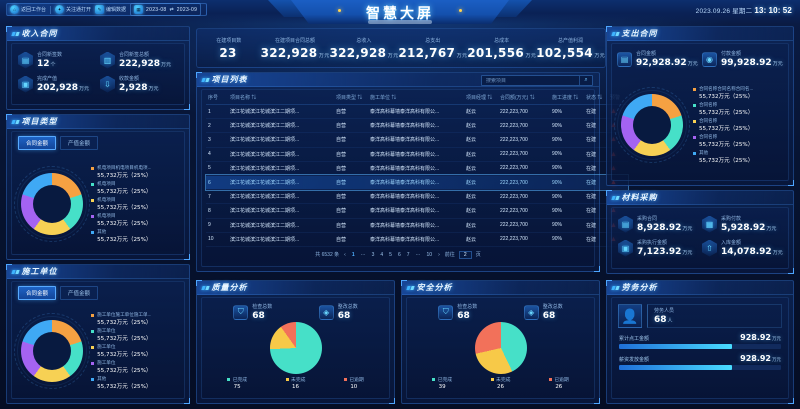  I want to click on legend-item: 已完成 39, so click(442, 383).